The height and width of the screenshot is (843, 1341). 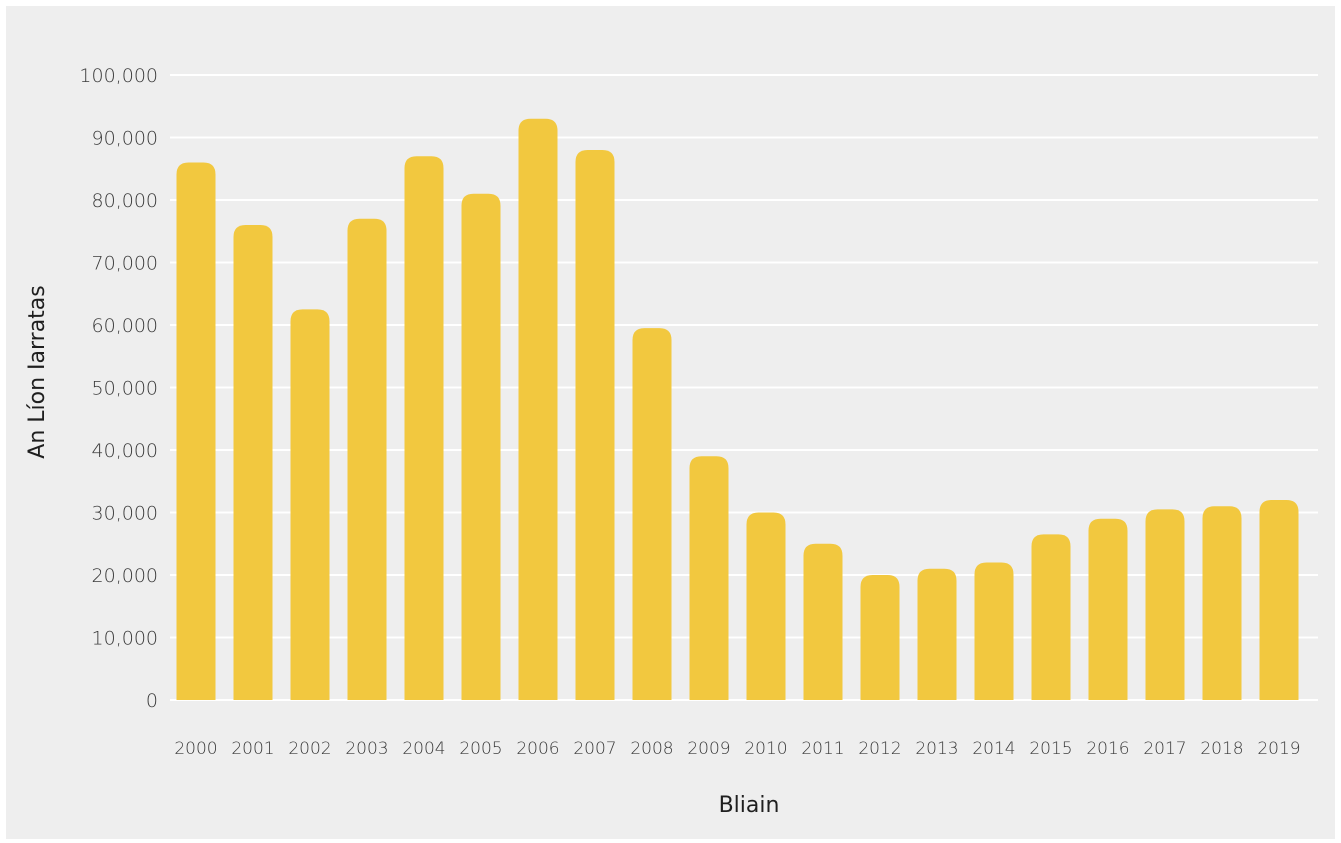 I want to click on x-tick-label: 2010, so click(x=765, y=749).